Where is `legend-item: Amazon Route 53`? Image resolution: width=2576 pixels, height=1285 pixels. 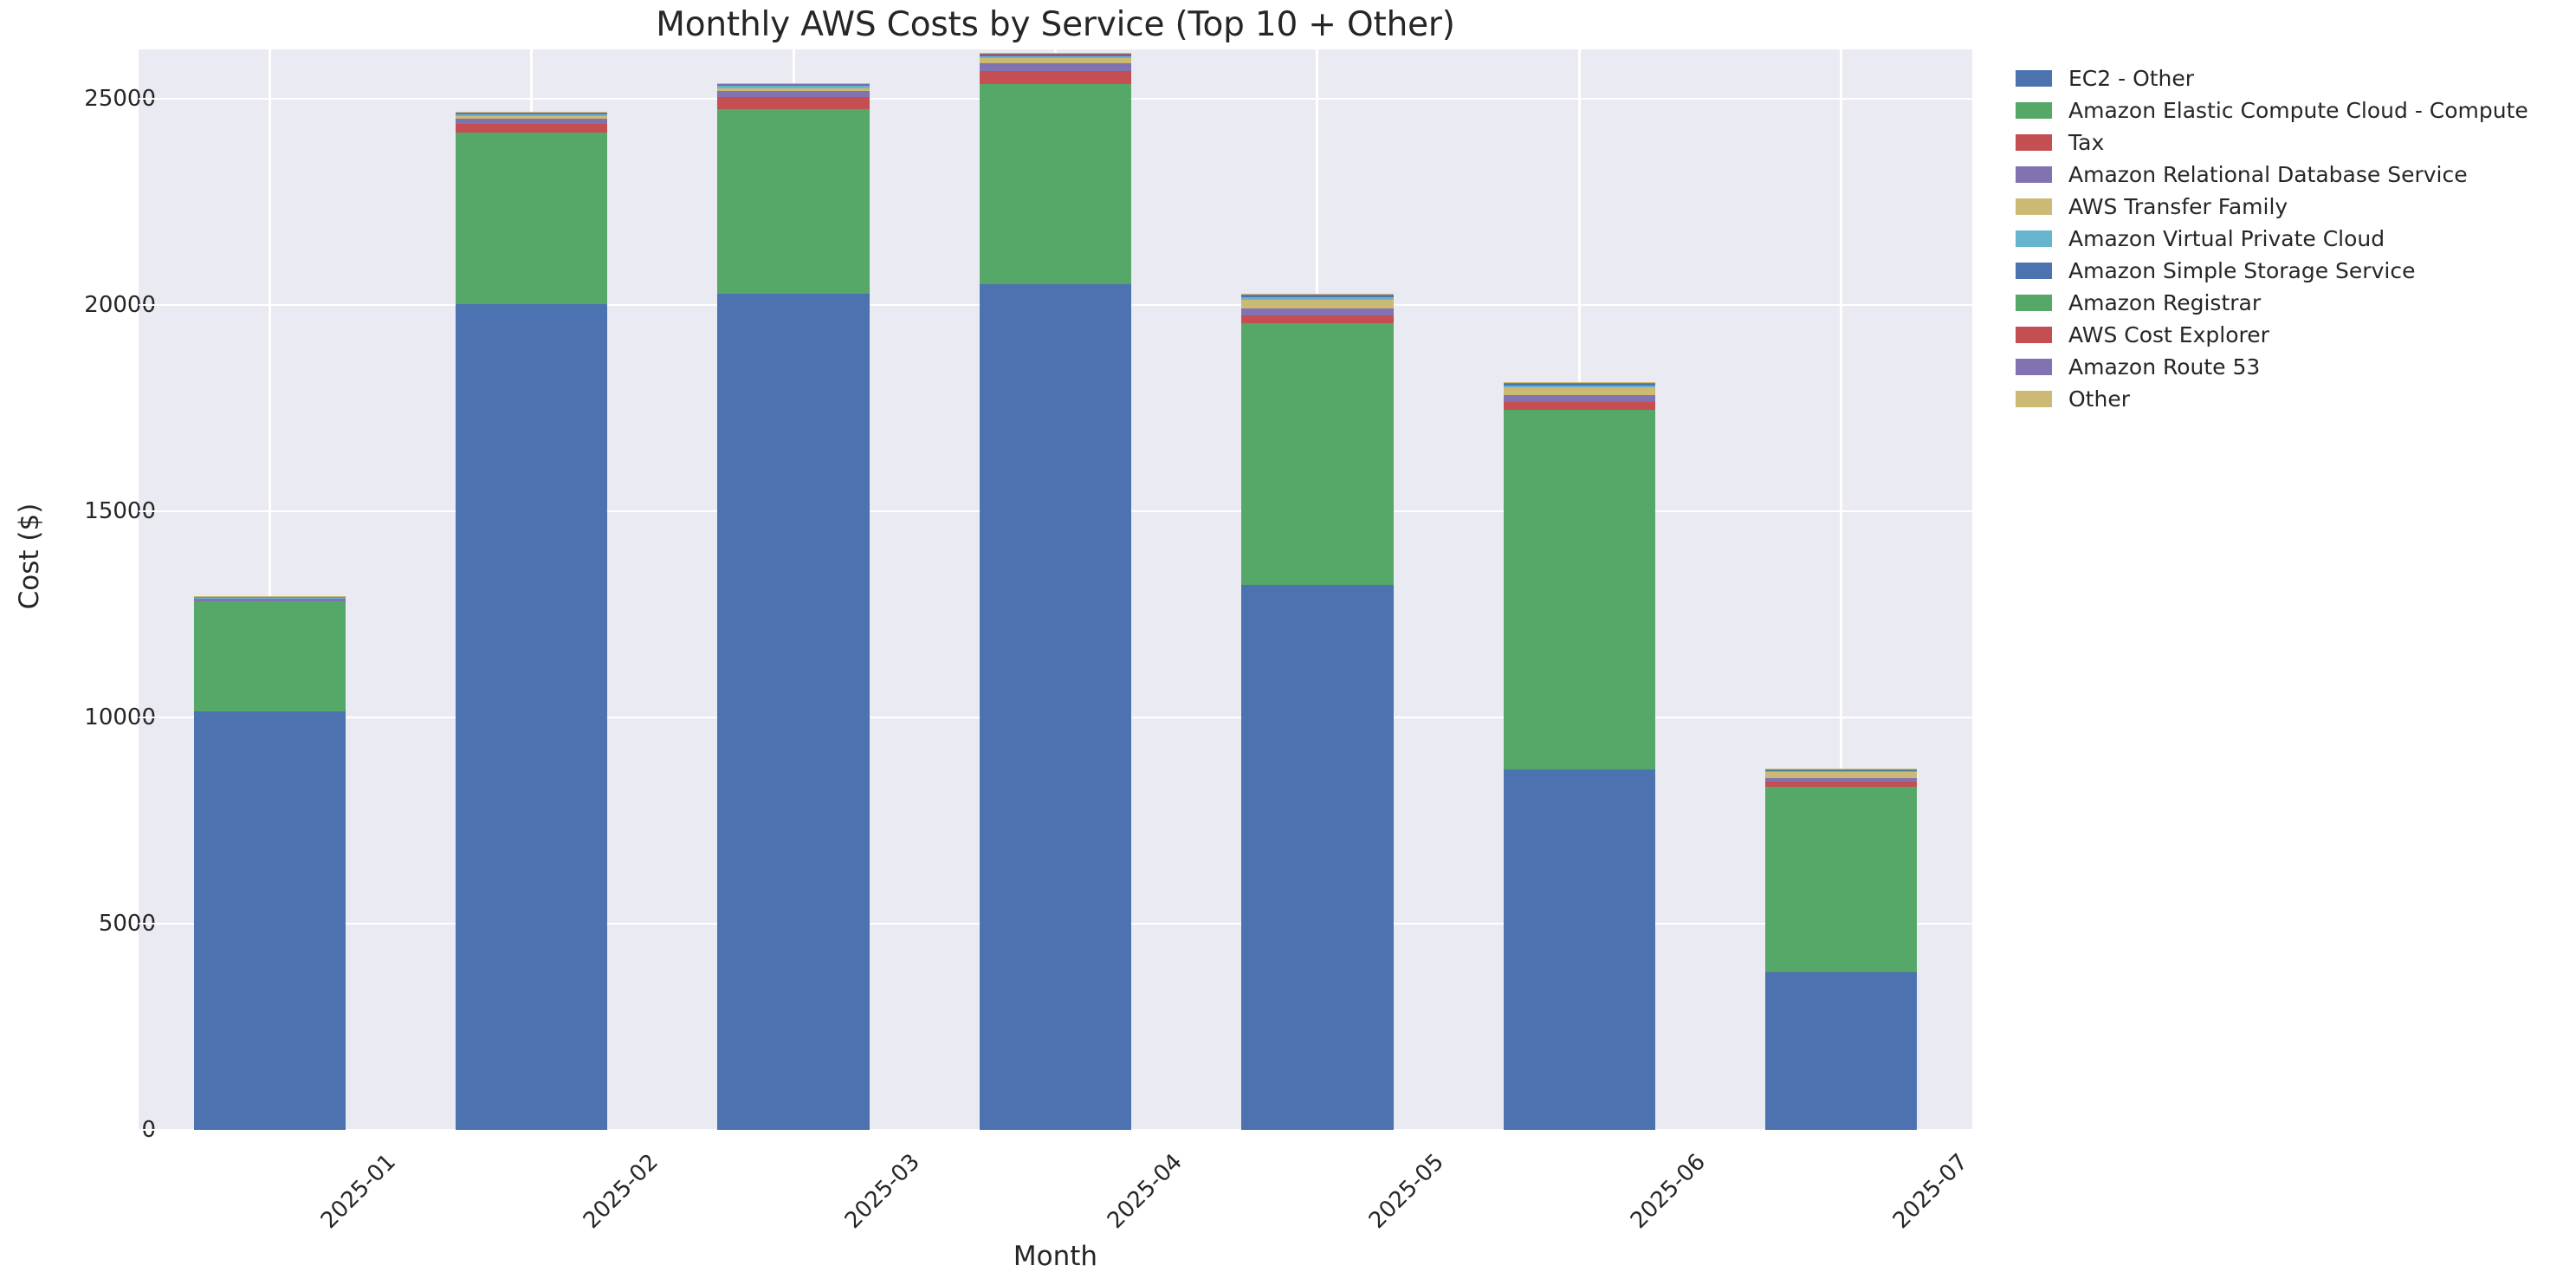 legend-item: Amazon Route 53 is located at coordinates (2284, 367).